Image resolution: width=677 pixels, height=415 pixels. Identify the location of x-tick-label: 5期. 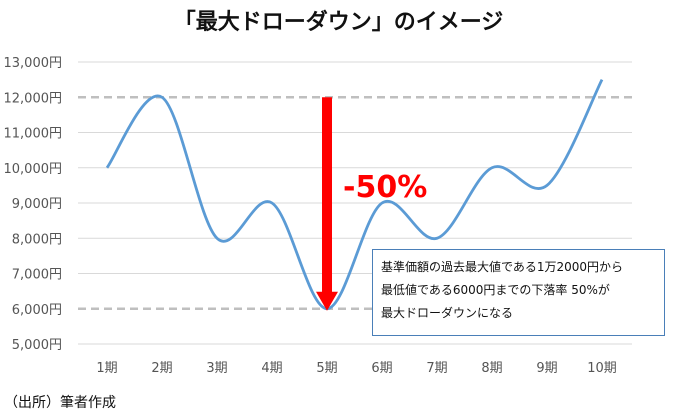
(326, 368).